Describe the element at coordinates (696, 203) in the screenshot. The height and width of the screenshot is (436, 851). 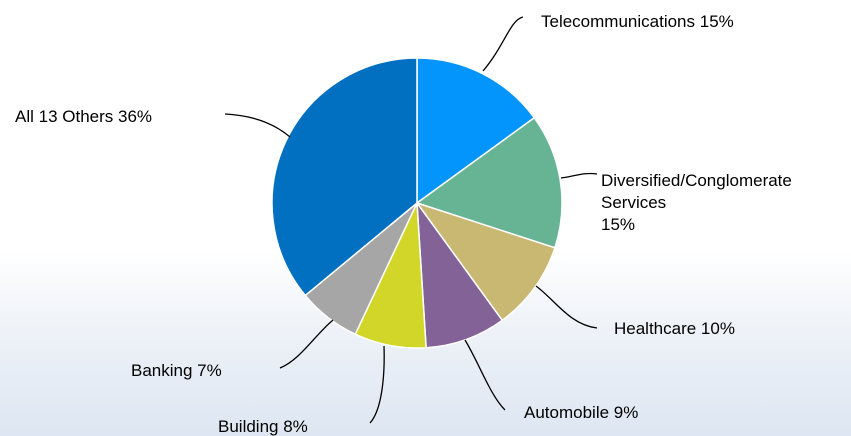
I see `slice-label-diversified: Diversified/Conglomerate Services 15%` at that location.